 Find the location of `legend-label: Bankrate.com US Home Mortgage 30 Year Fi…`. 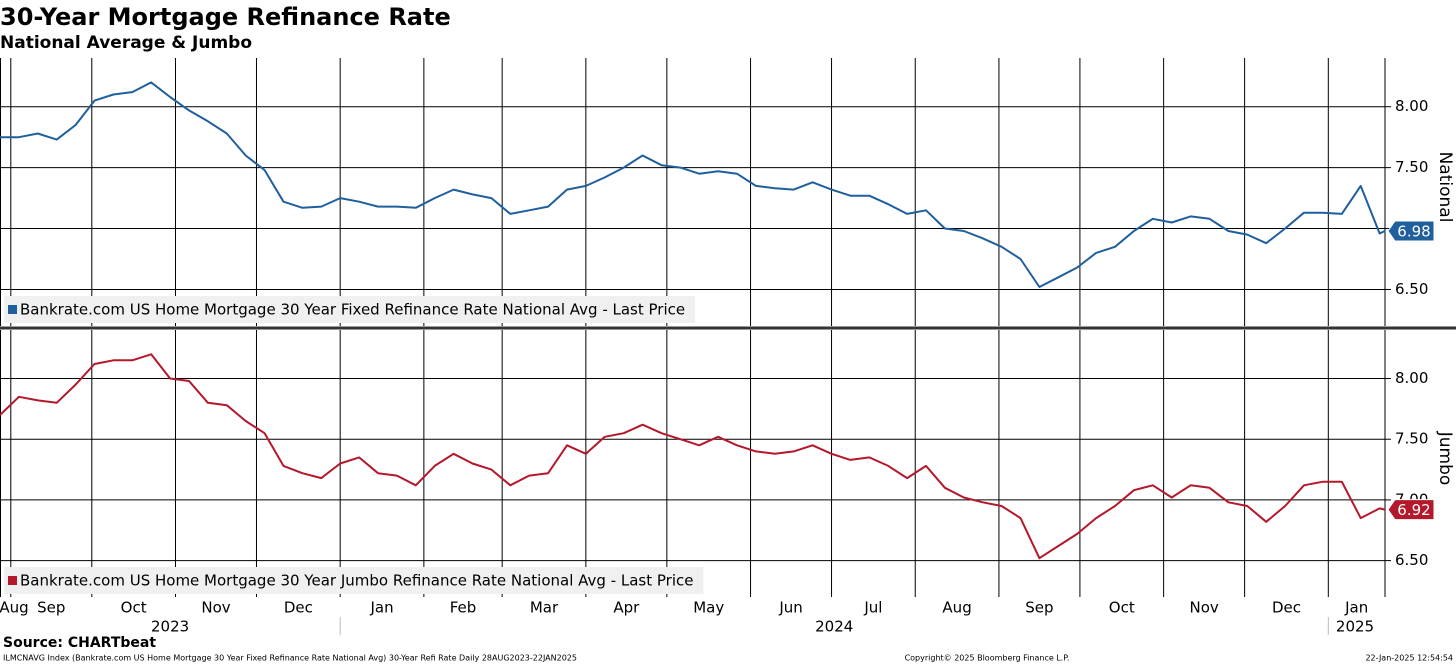

legend-label: Bankrate.com US Home Mortgage 30 Year Fi… is located at coordinates (352, 310).